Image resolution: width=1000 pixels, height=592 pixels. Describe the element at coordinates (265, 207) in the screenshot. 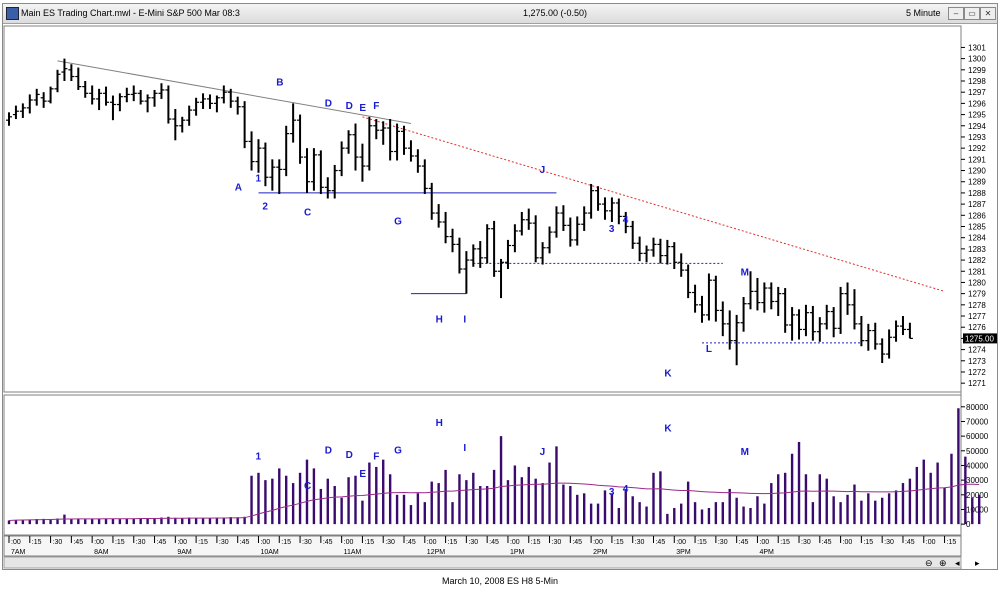

I see `price-annotation-2: 2` at that location.